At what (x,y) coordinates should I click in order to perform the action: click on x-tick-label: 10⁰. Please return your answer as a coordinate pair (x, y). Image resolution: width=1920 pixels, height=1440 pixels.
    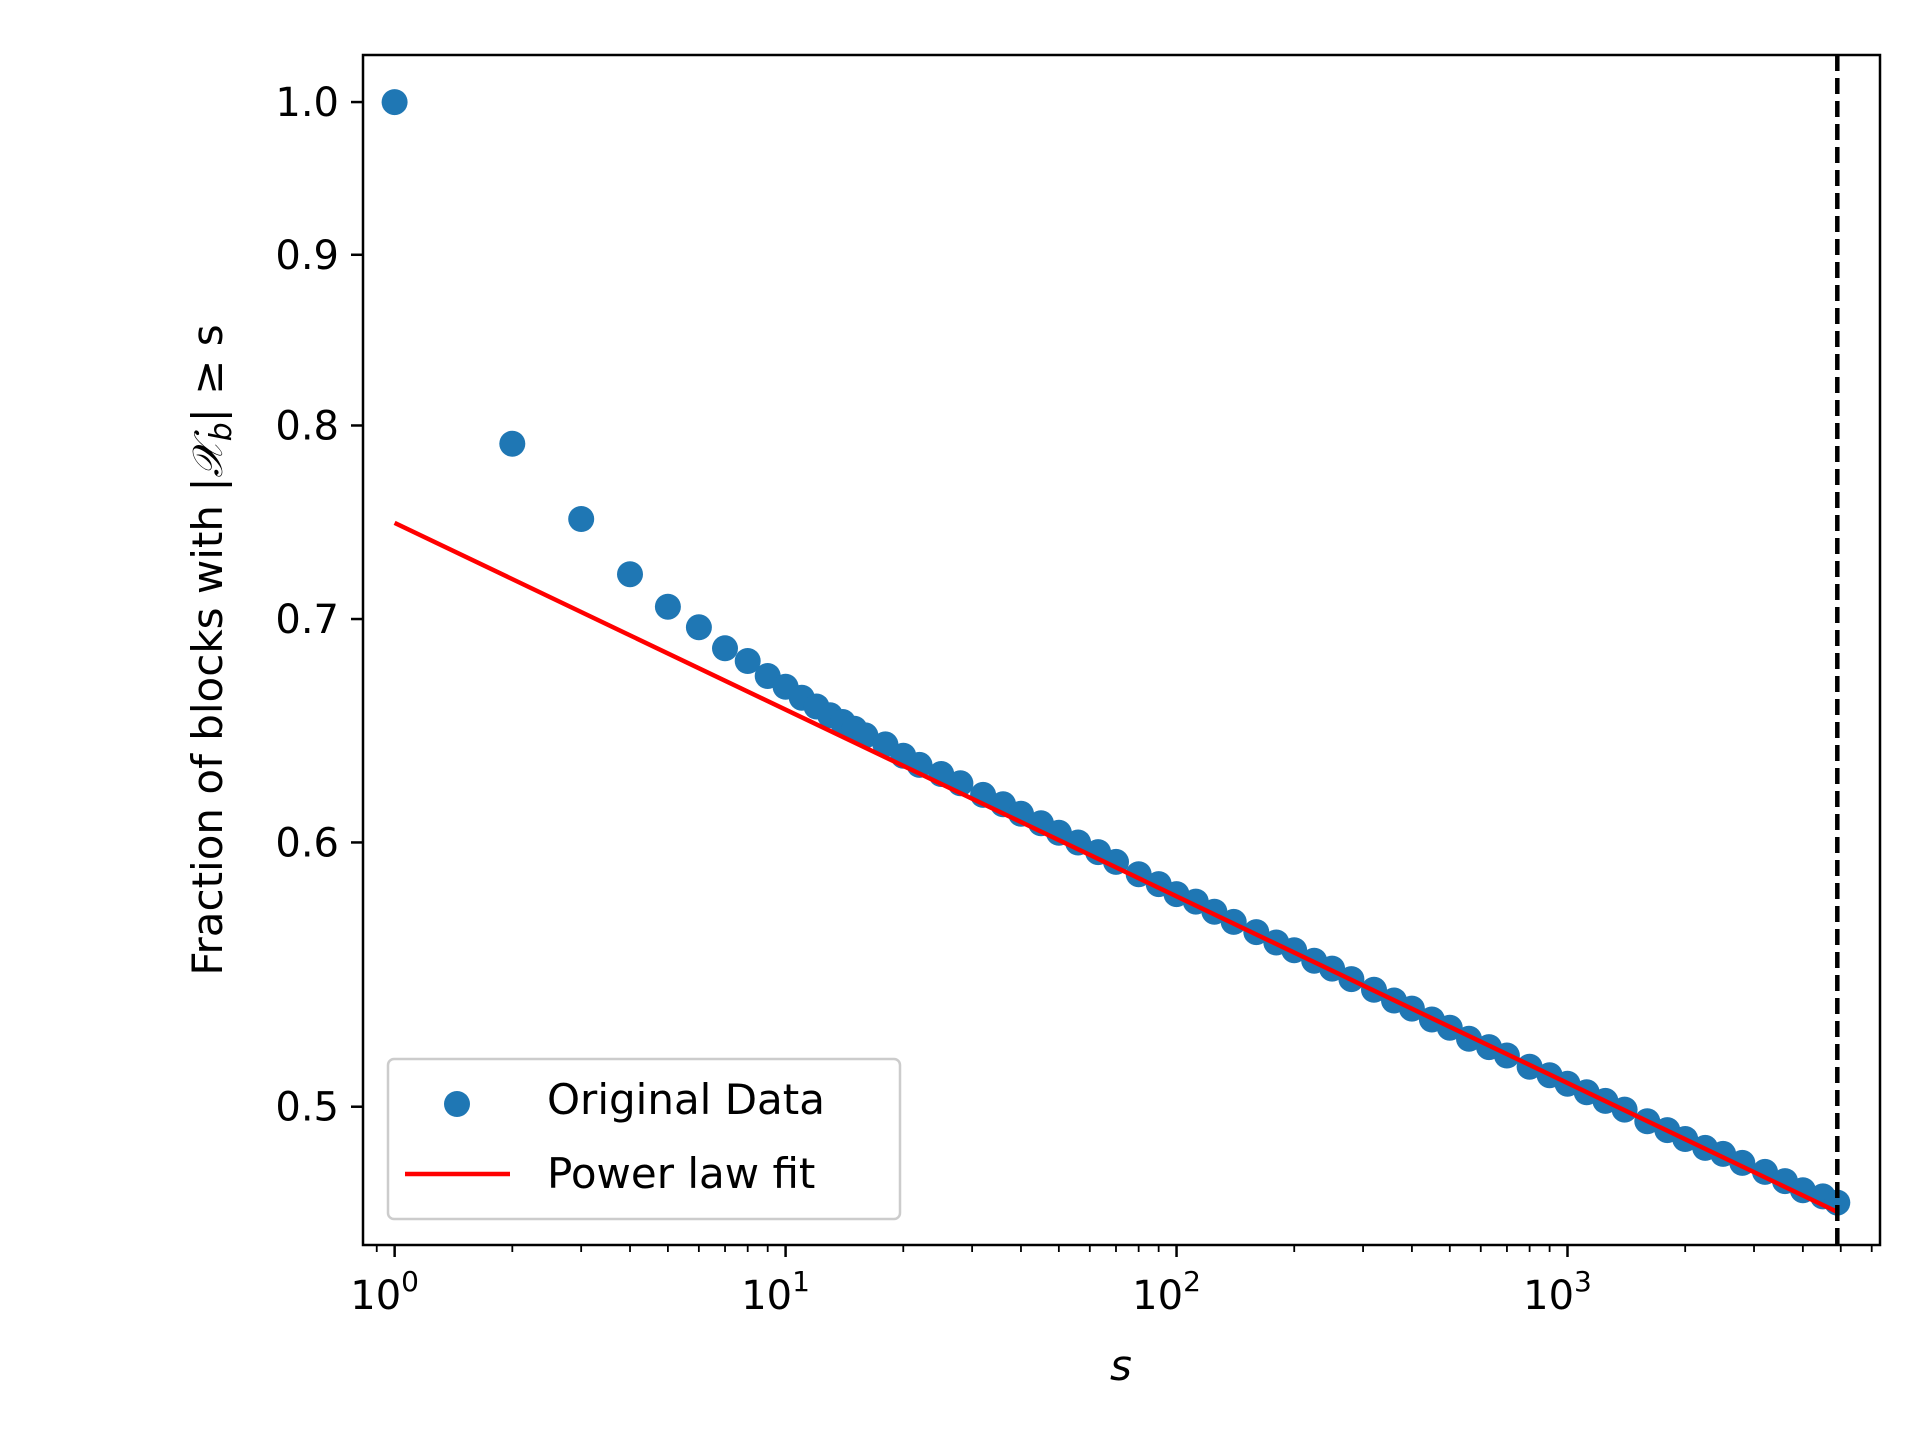
    Looking at the image, I should click on (384, 1292).